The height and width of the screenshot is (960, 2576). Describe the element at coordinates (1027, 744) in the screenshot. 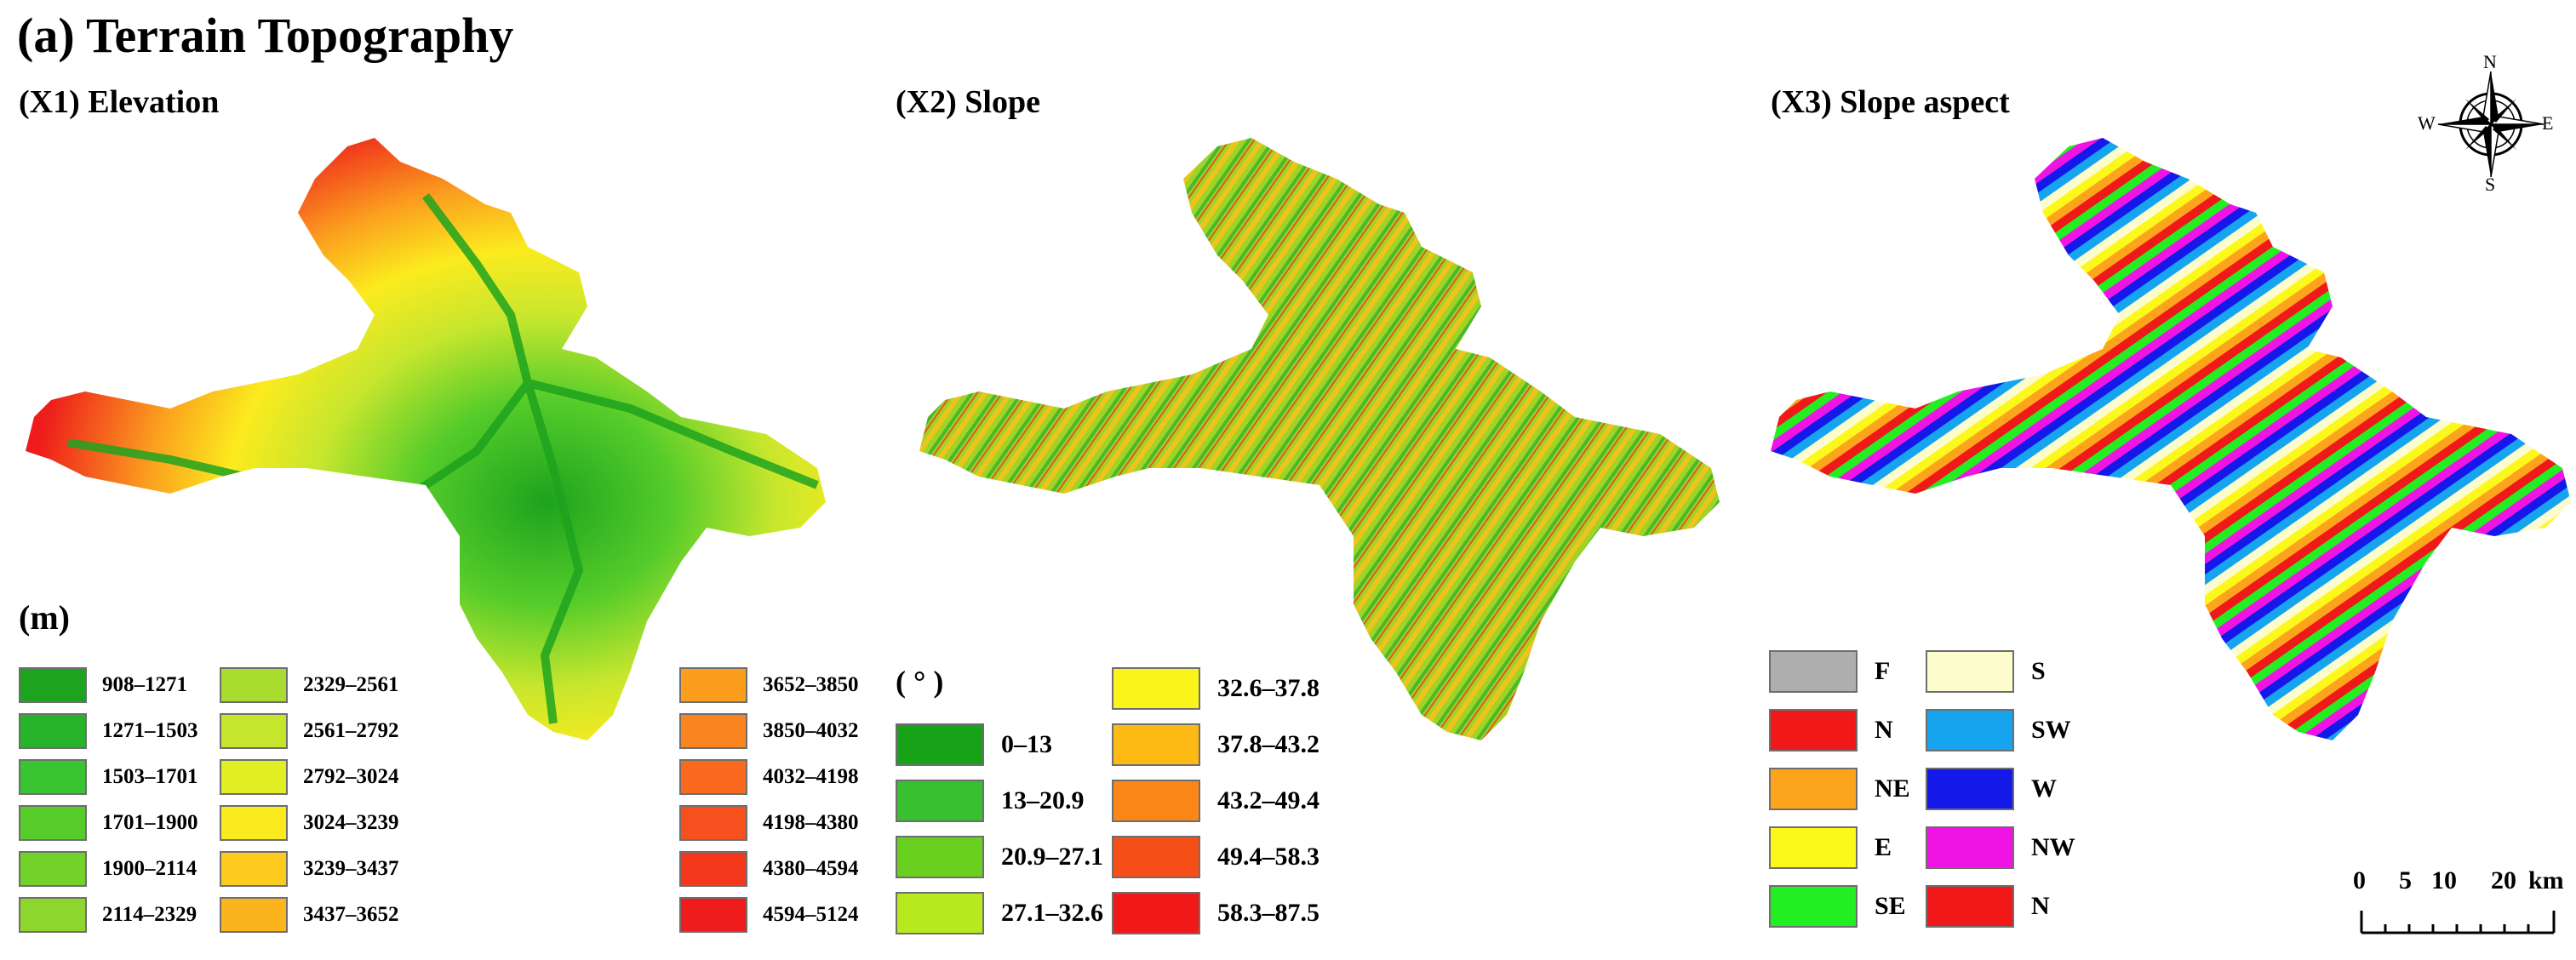

I see `slope-legend-label: 0–13` at that location.